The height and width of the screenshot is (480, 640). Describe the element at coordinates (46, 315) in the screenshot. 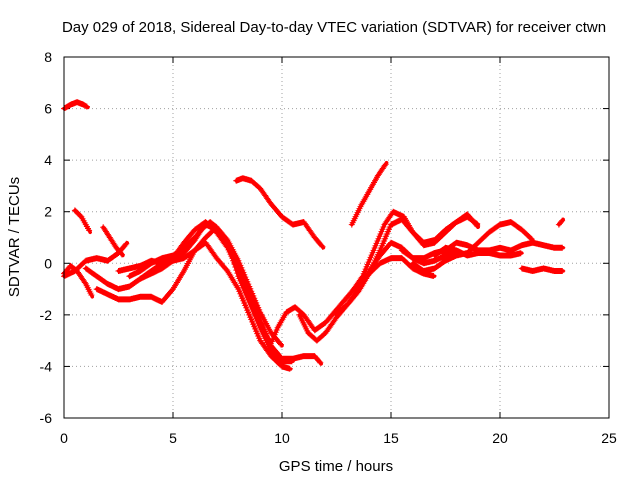

I see `y-tick-label: -2` at that location.